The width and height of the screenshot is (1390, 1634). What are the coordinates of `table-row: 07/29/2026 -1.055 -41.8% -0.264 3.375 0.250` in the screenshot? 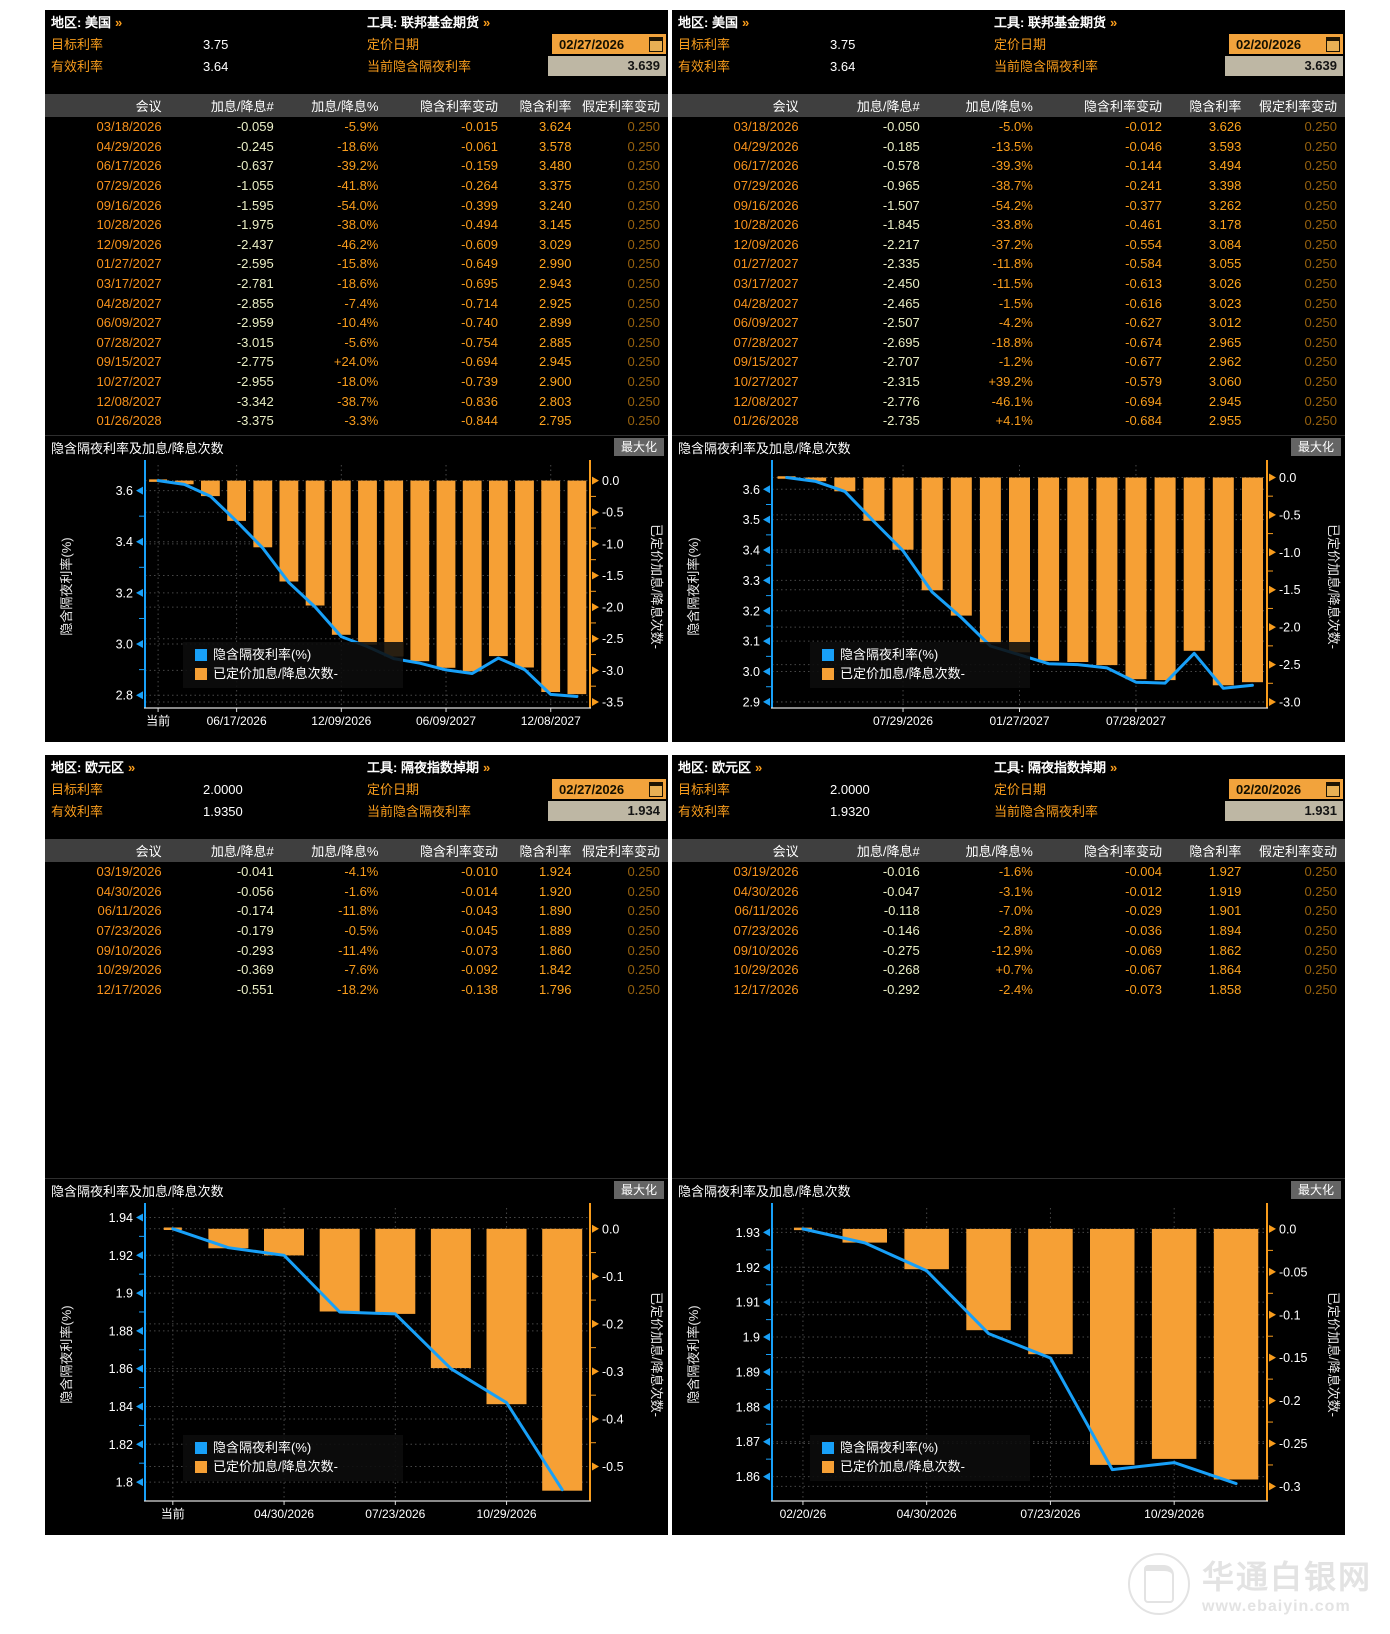 It's located at (356, 186).